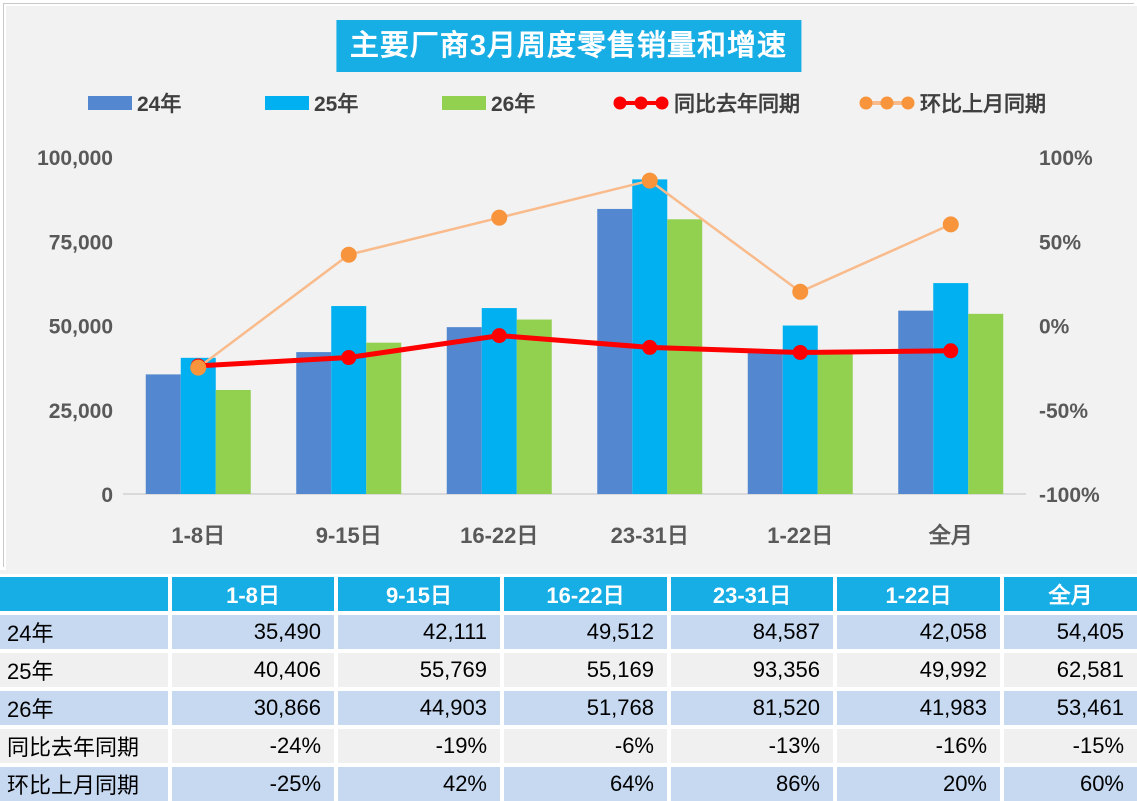  I want to click on bar-25年-全月, so click(951, 388).